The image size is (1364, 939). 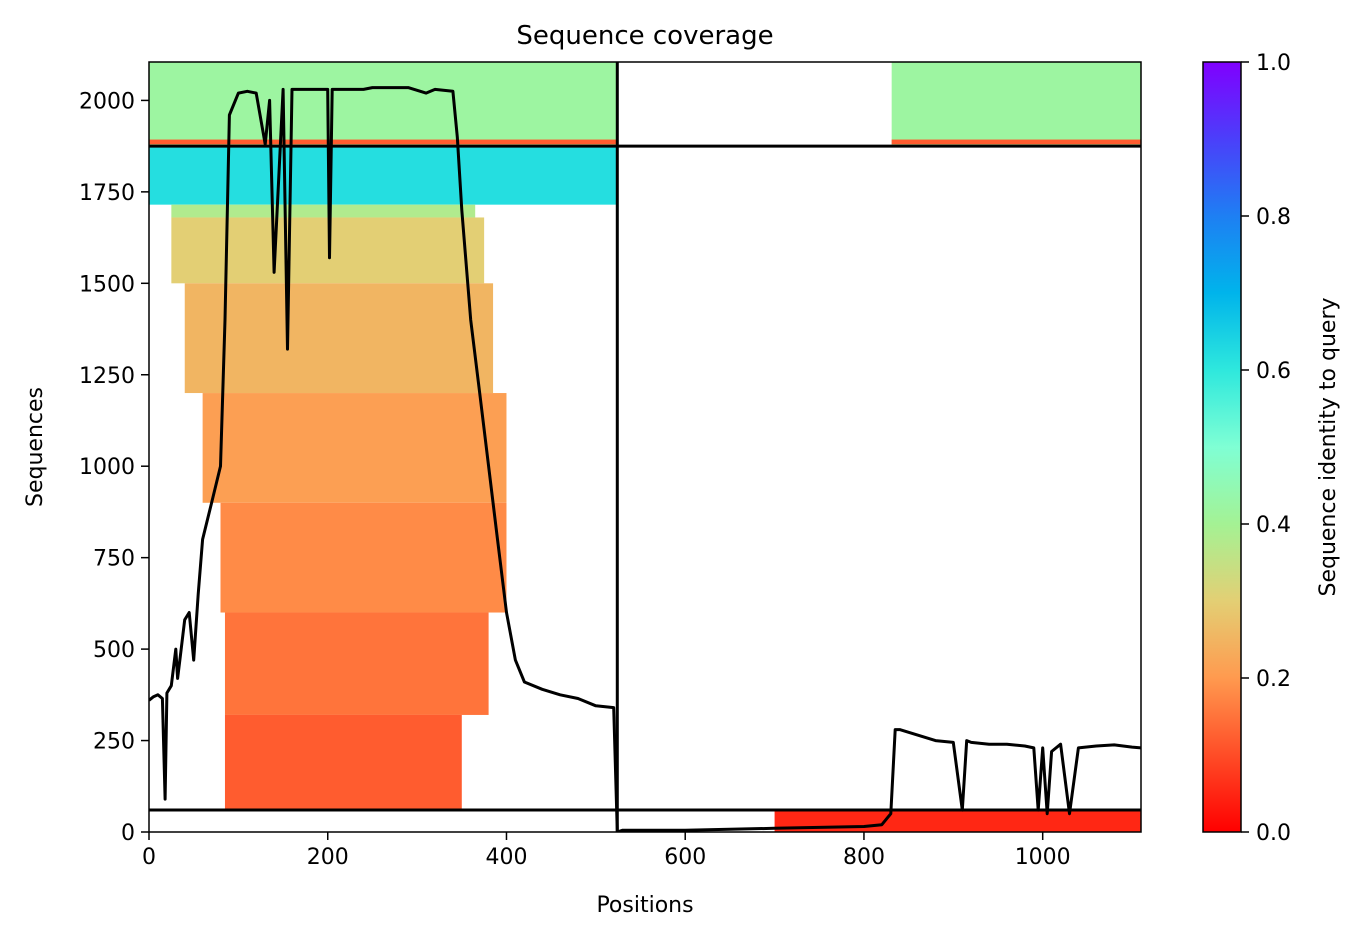 What do you see at coordinates (1328, 446) in the screenshot?
I see `colorbar-label: Sequence identity to query` at bounding box center [1328, 446].